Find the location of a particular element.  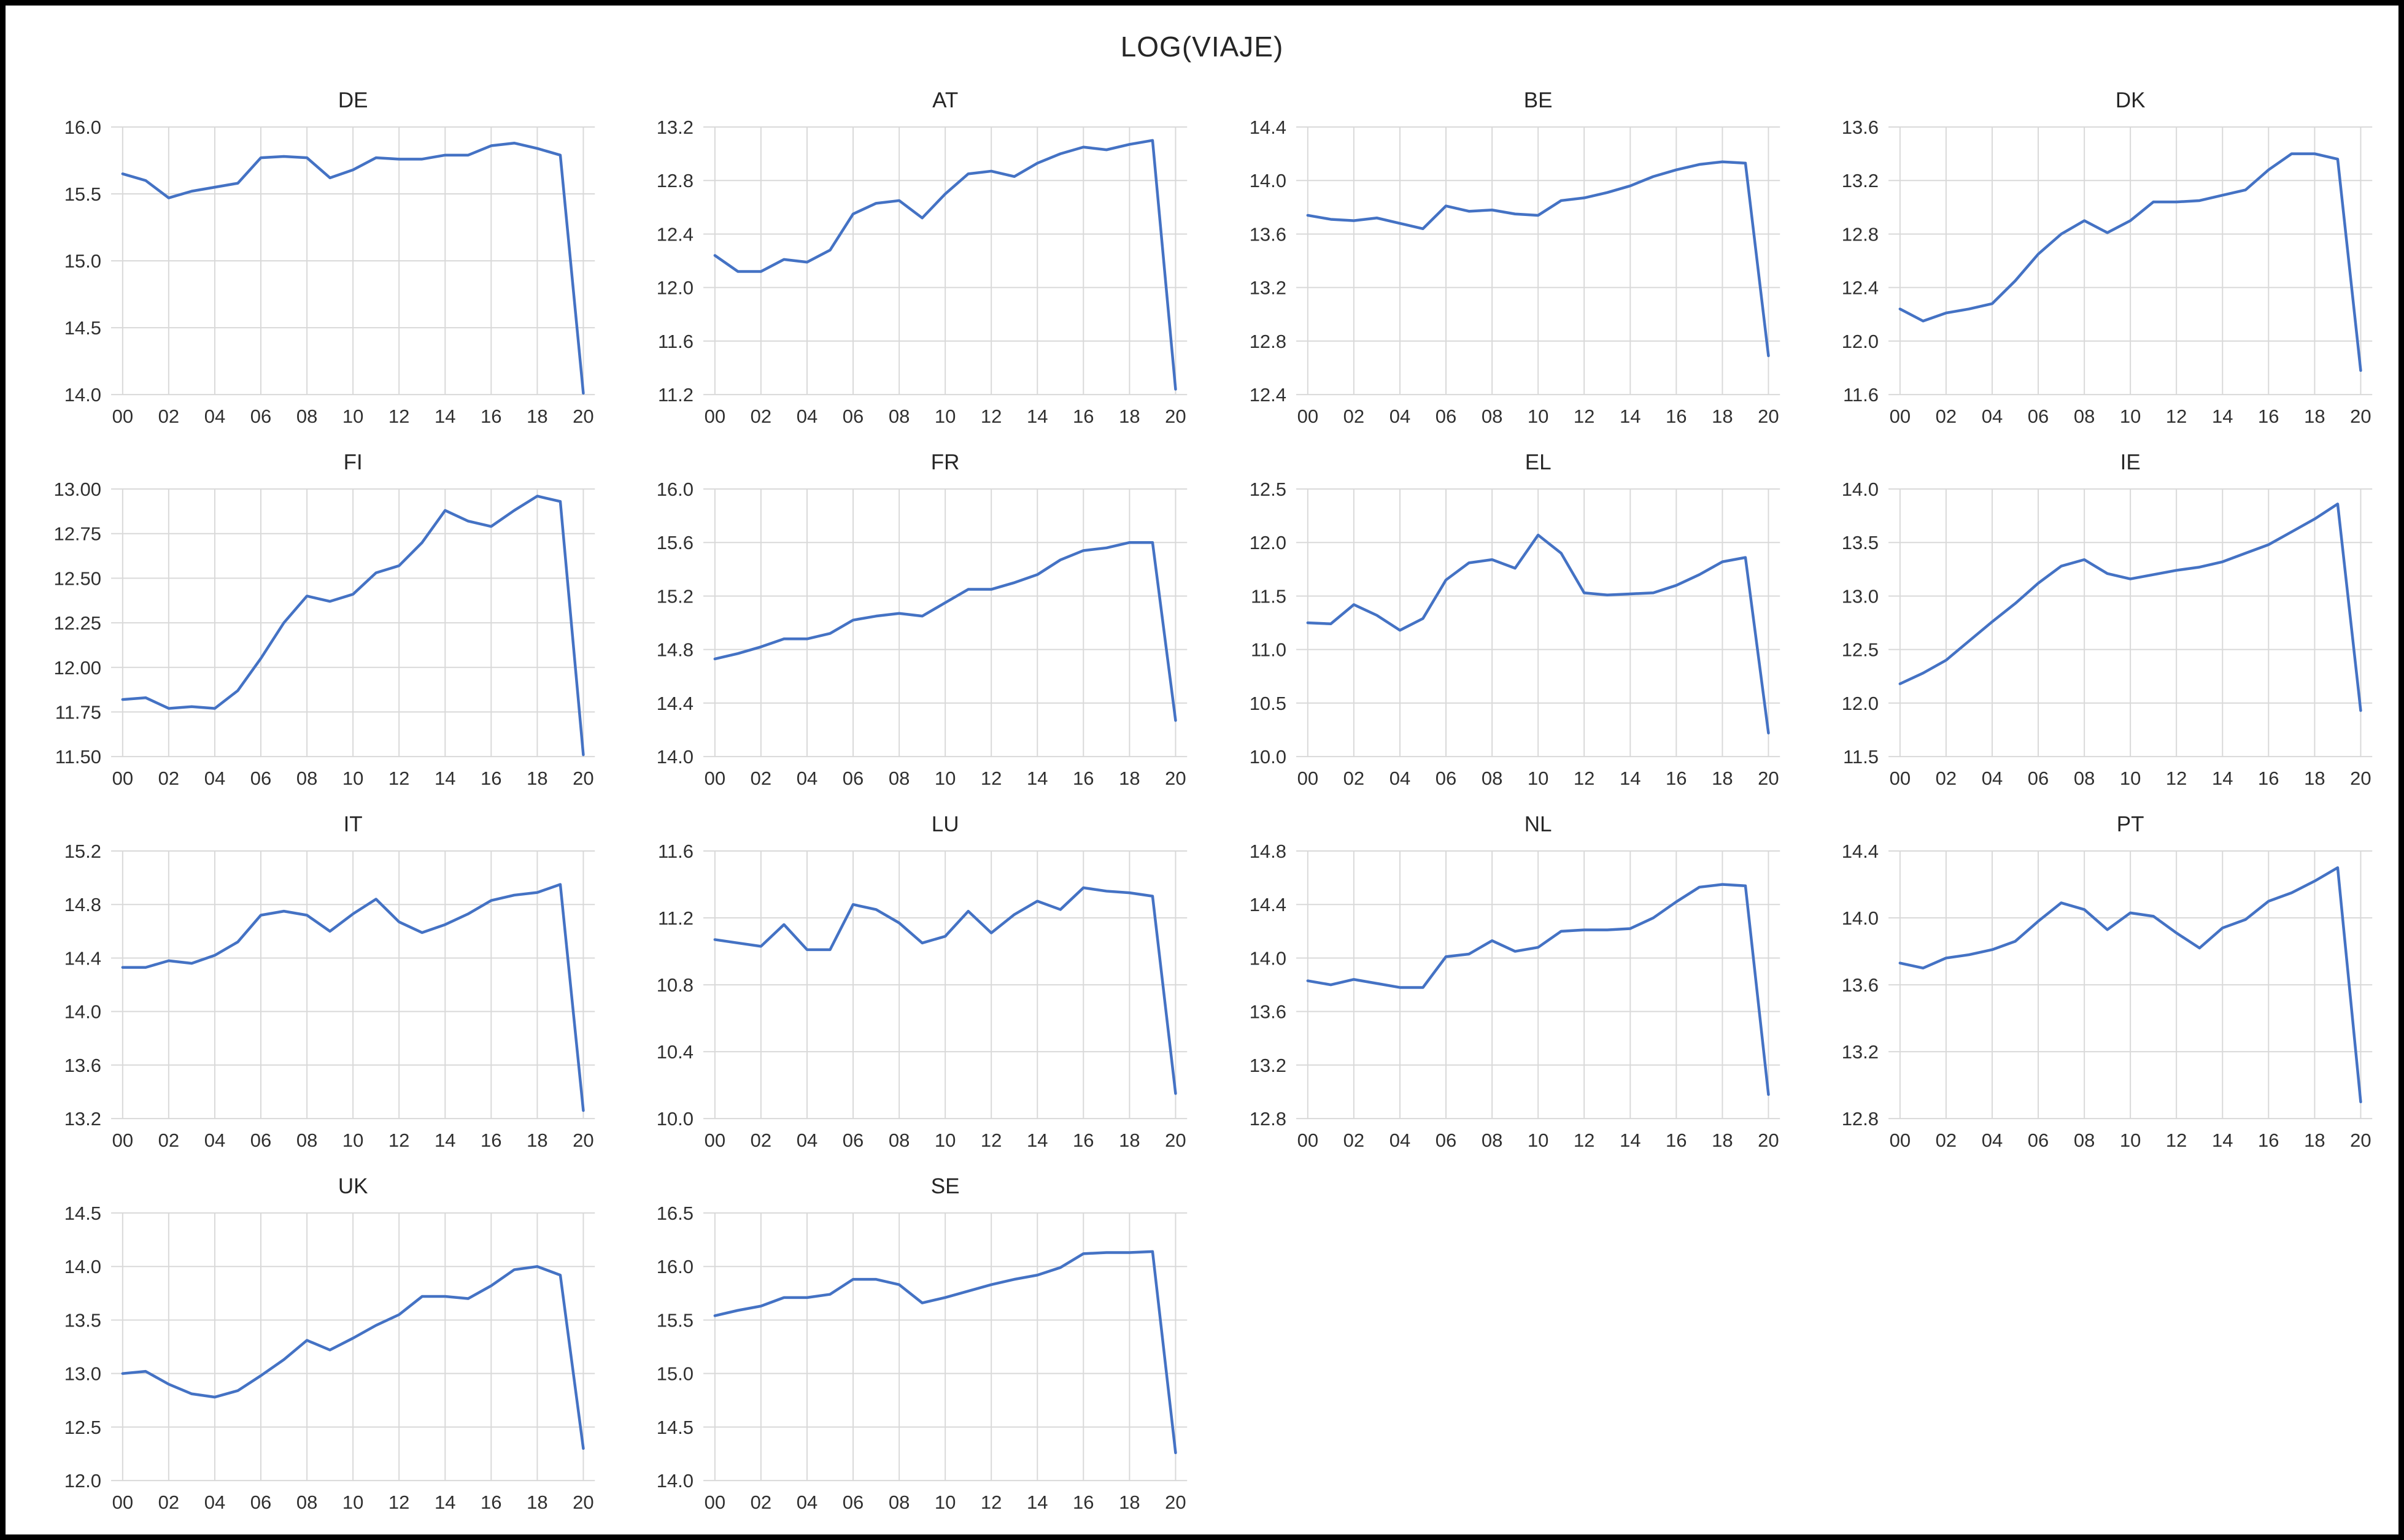

panel-title: DK is located at coordinates (2131, 100).